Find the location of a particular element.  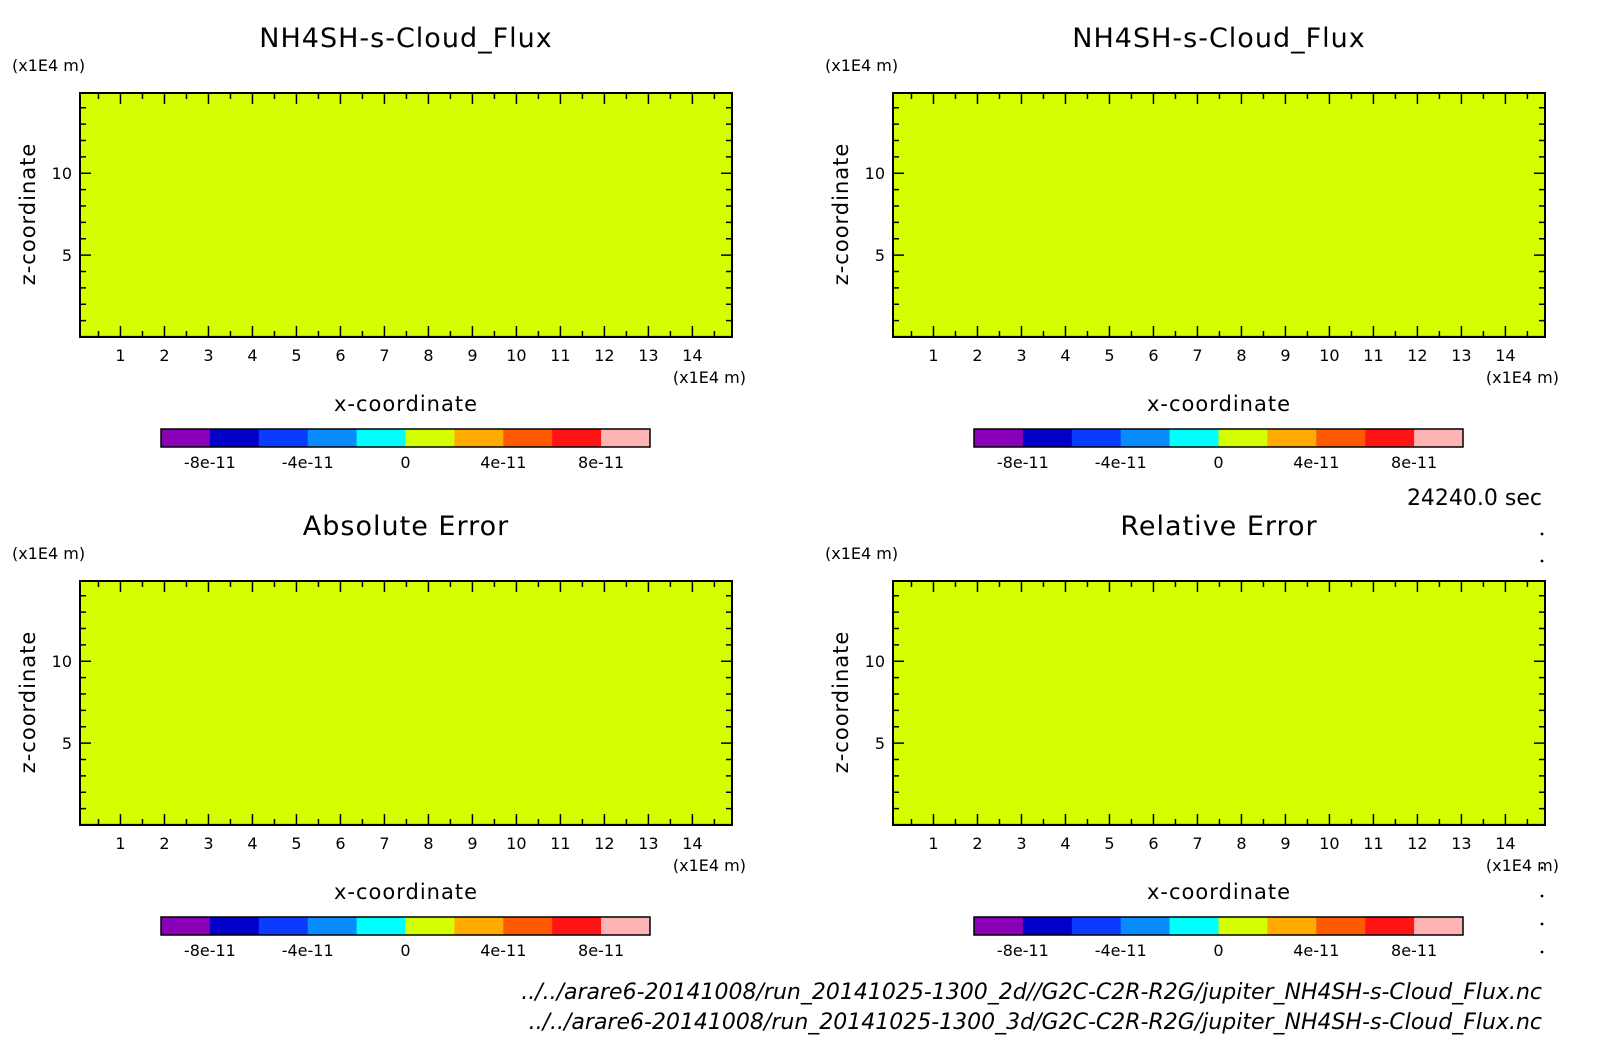

colorbar-tick-label: -8e-11 is located at coordinates (210, 462).